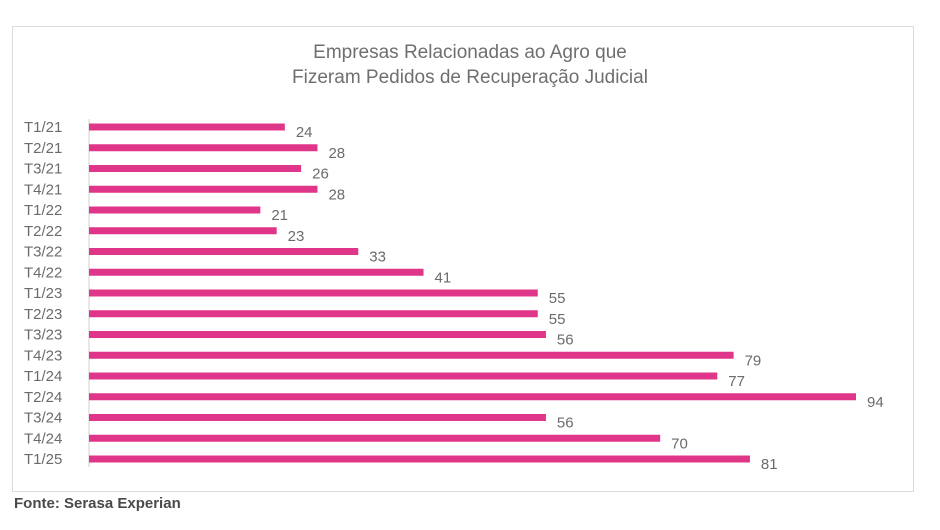 This screenshot has width=940, height=530. Describe the element at coordinates (43, 335) in the screenshot. I see `category-label: T3/23` at that location.